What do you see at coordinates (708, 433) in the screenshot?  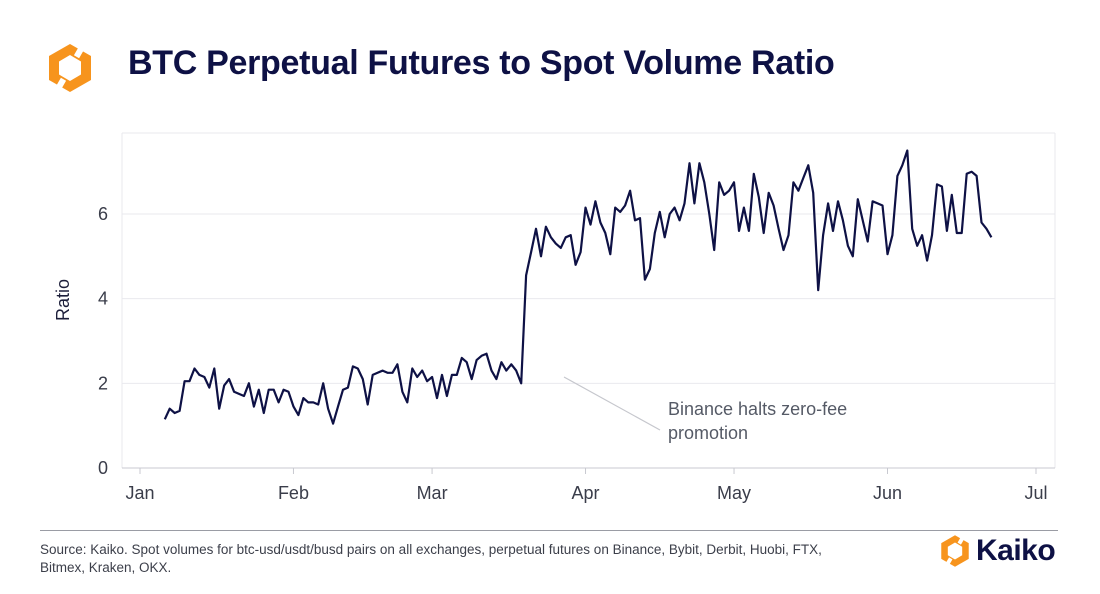 I see `annotation-text: promotion` at bounding box center [708, 433].